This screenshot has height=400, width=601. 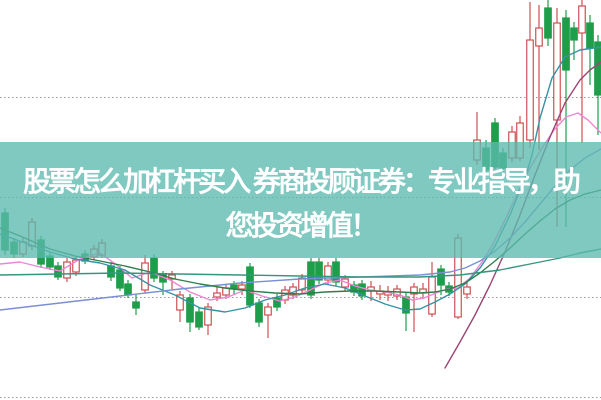 What do you see at coordinates (300, 263) in the screenshot?
I see `ma-teal` at bounding box center [300, 263].